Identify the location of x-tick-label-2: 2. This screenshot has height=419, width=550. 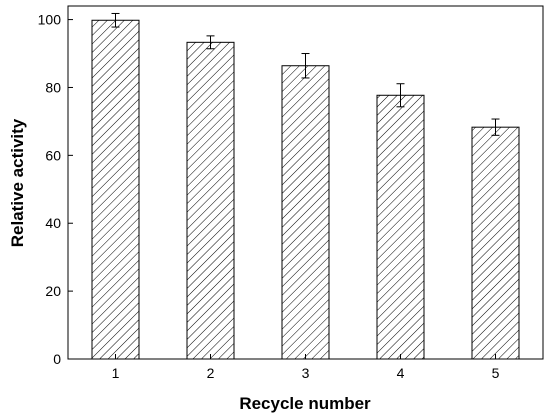
(211, 373).